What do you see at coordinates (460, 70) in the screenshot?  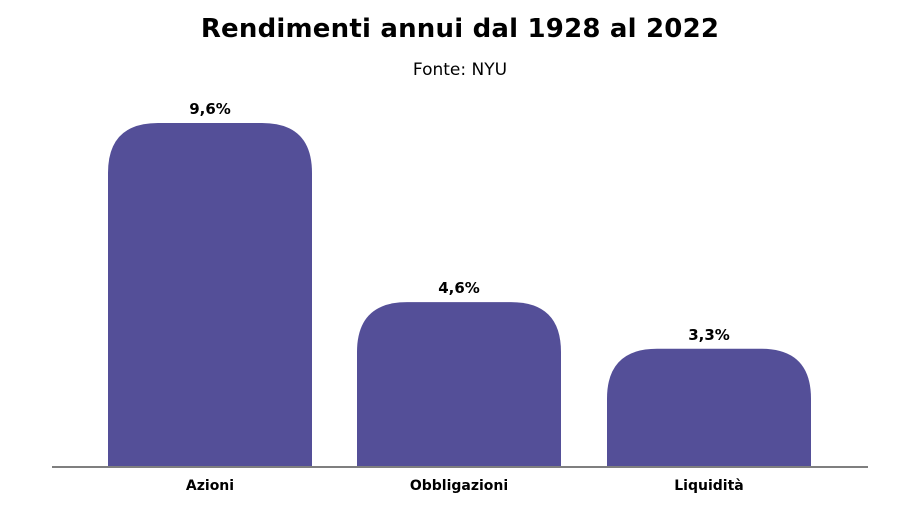 I see `chart-subtitle: Fonte: NYU` at bounding box center [460, 70].